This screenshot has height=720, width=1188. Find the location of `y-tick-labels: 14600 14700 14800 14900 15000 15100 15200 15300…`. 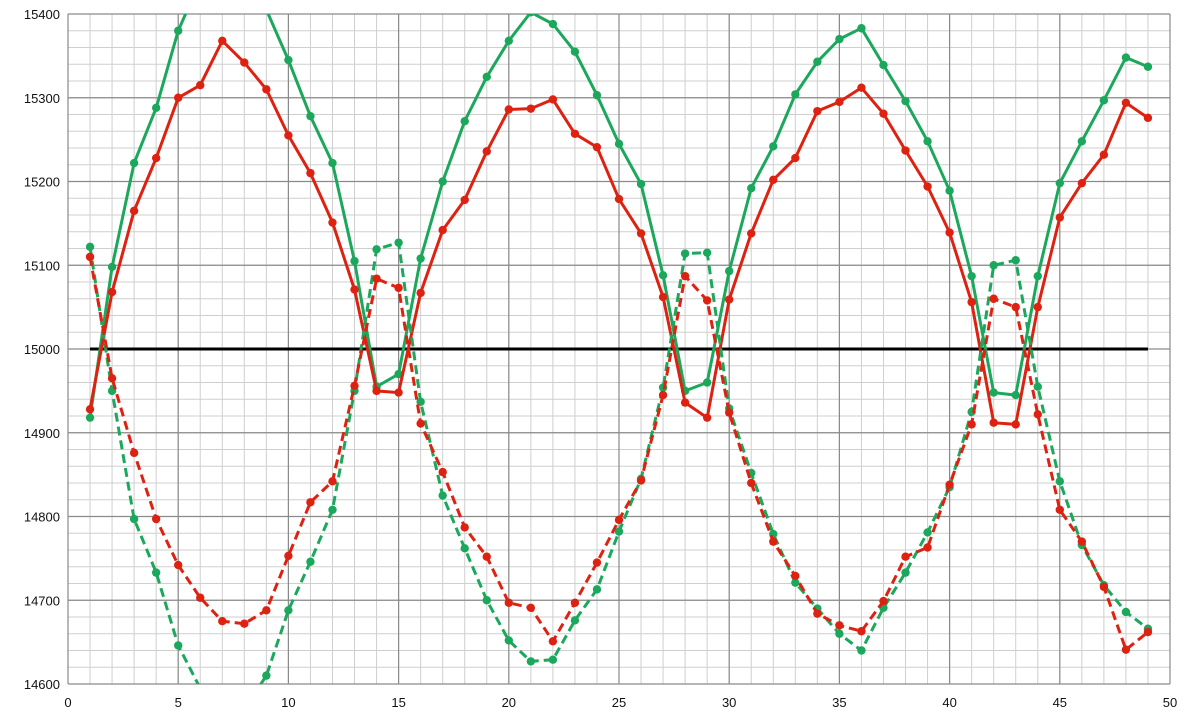

y-tick-labels: 14600 14700 14800 14900 15000 15100 15200 15300… is located at coordinates (42, 349).